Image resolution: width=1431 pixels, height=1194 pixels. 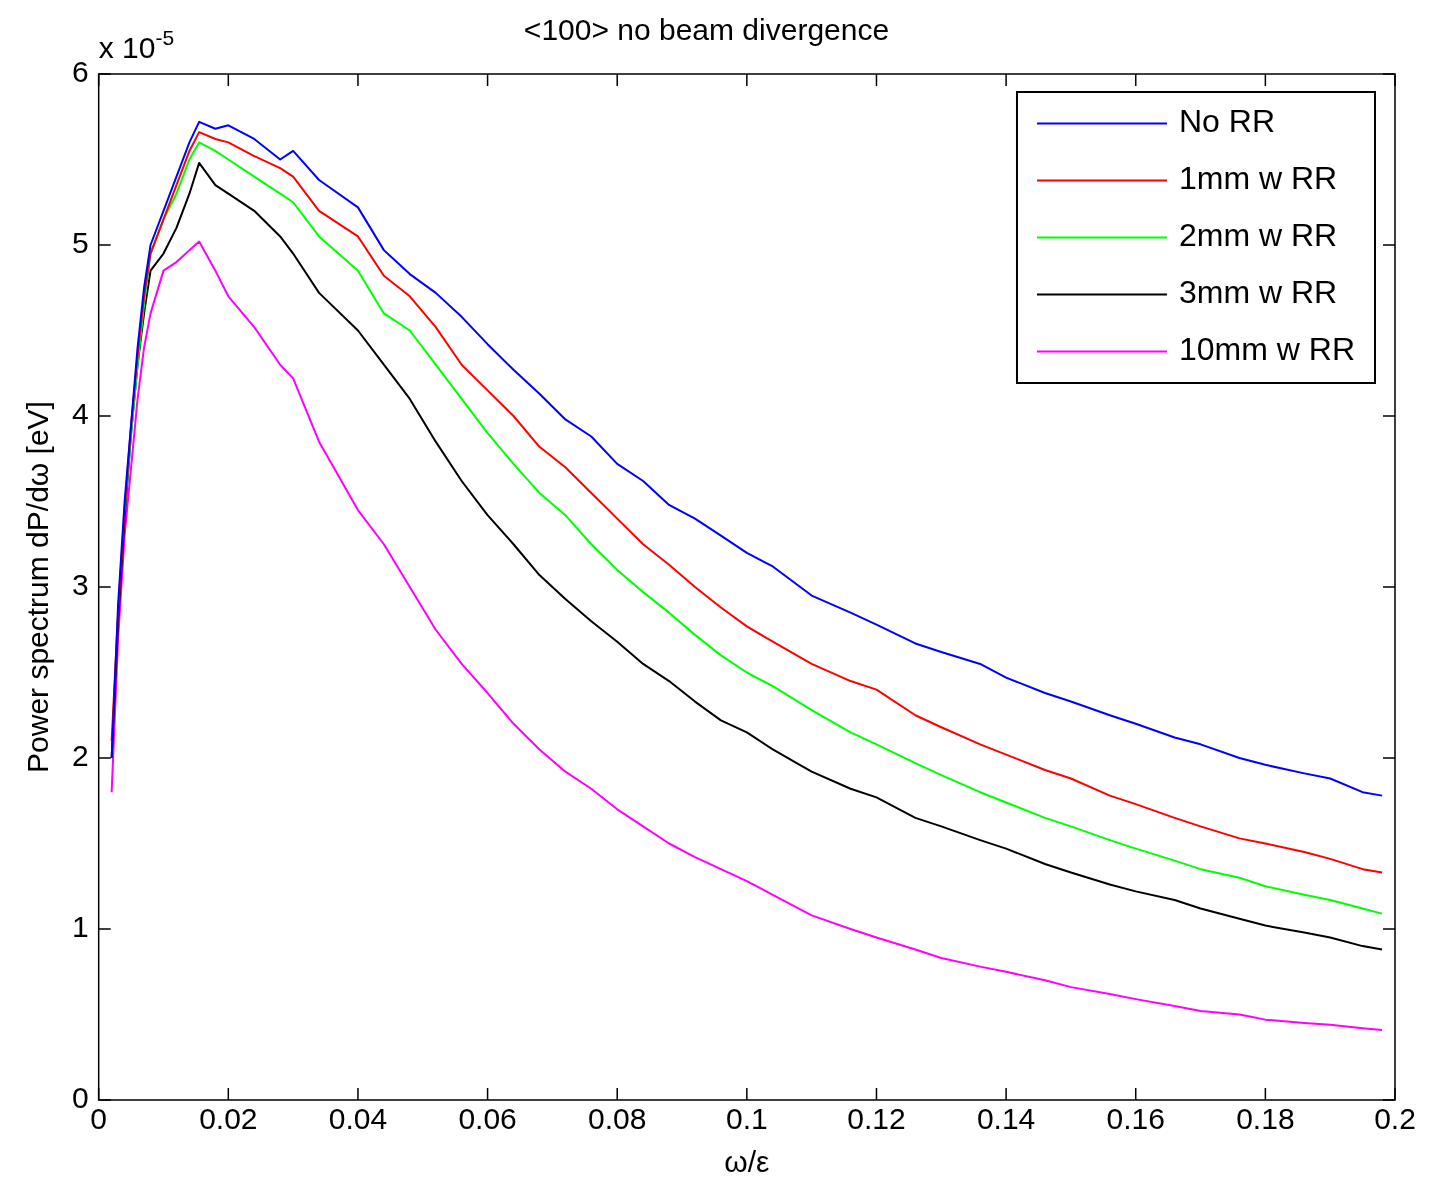 I want to click on y-axis-title: Power spectrum dP/dω [eV], so click(x=38, y=587).